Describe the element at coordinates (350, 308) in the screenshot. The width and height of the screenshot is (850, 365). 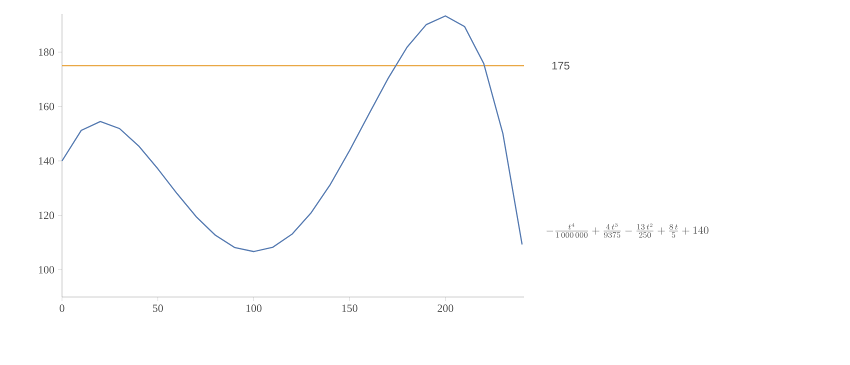
I see `x-tick-label: 150` at that location.